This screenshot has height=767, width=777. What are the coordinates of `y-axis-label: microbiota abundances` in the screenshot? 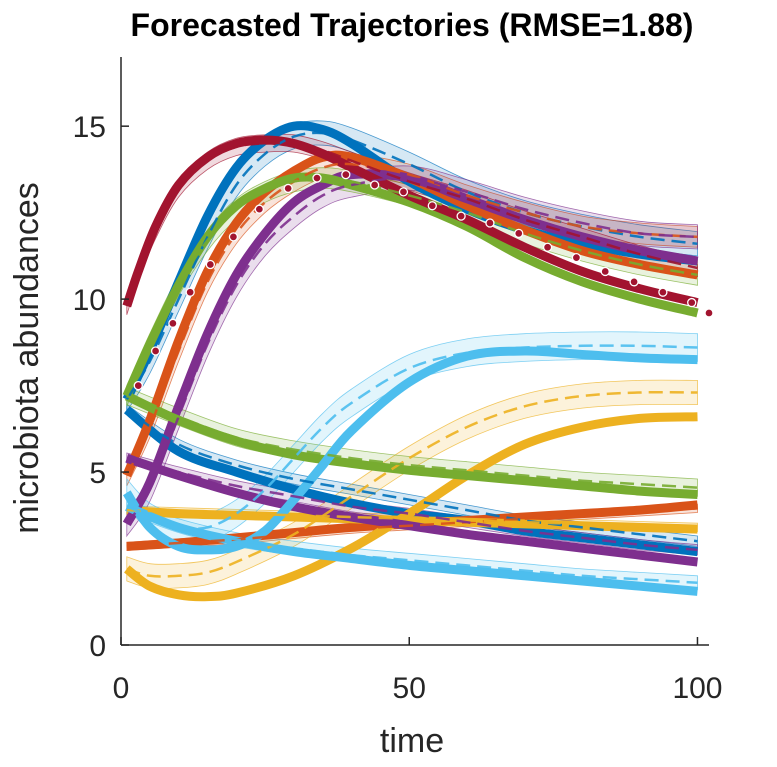 It's located at (27, 358).